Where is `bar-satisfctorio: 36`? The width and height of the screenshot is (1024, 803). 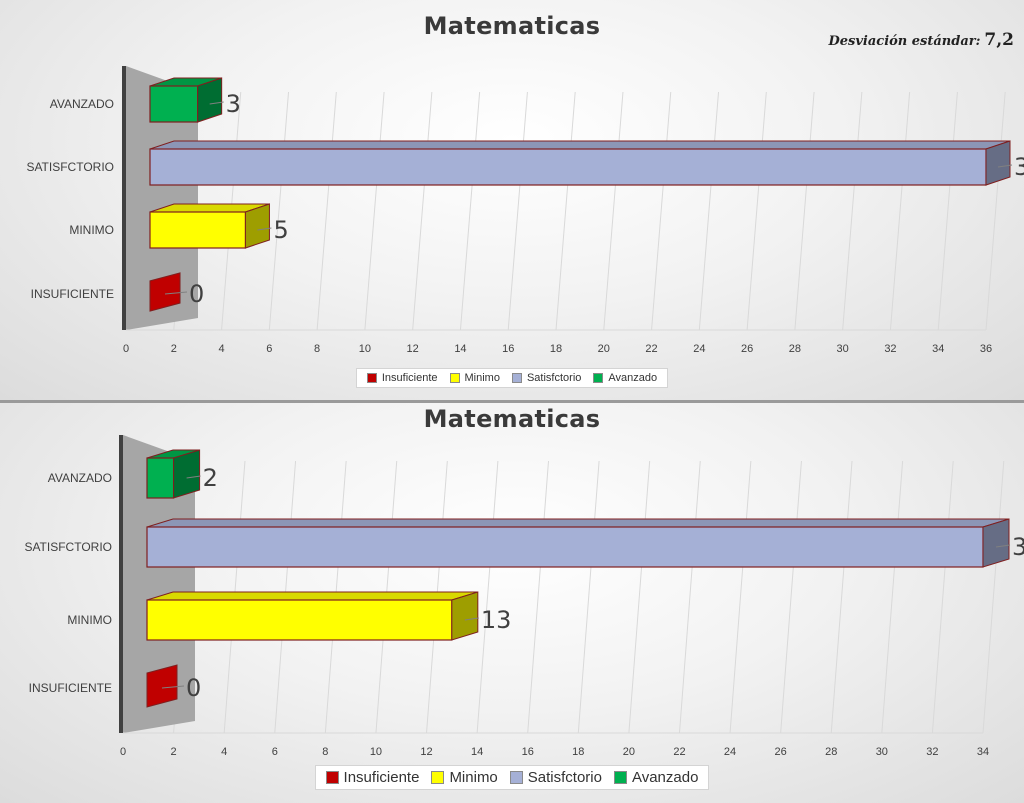 bar-satisfctorio: 36 is located at coordinates (586, 163).